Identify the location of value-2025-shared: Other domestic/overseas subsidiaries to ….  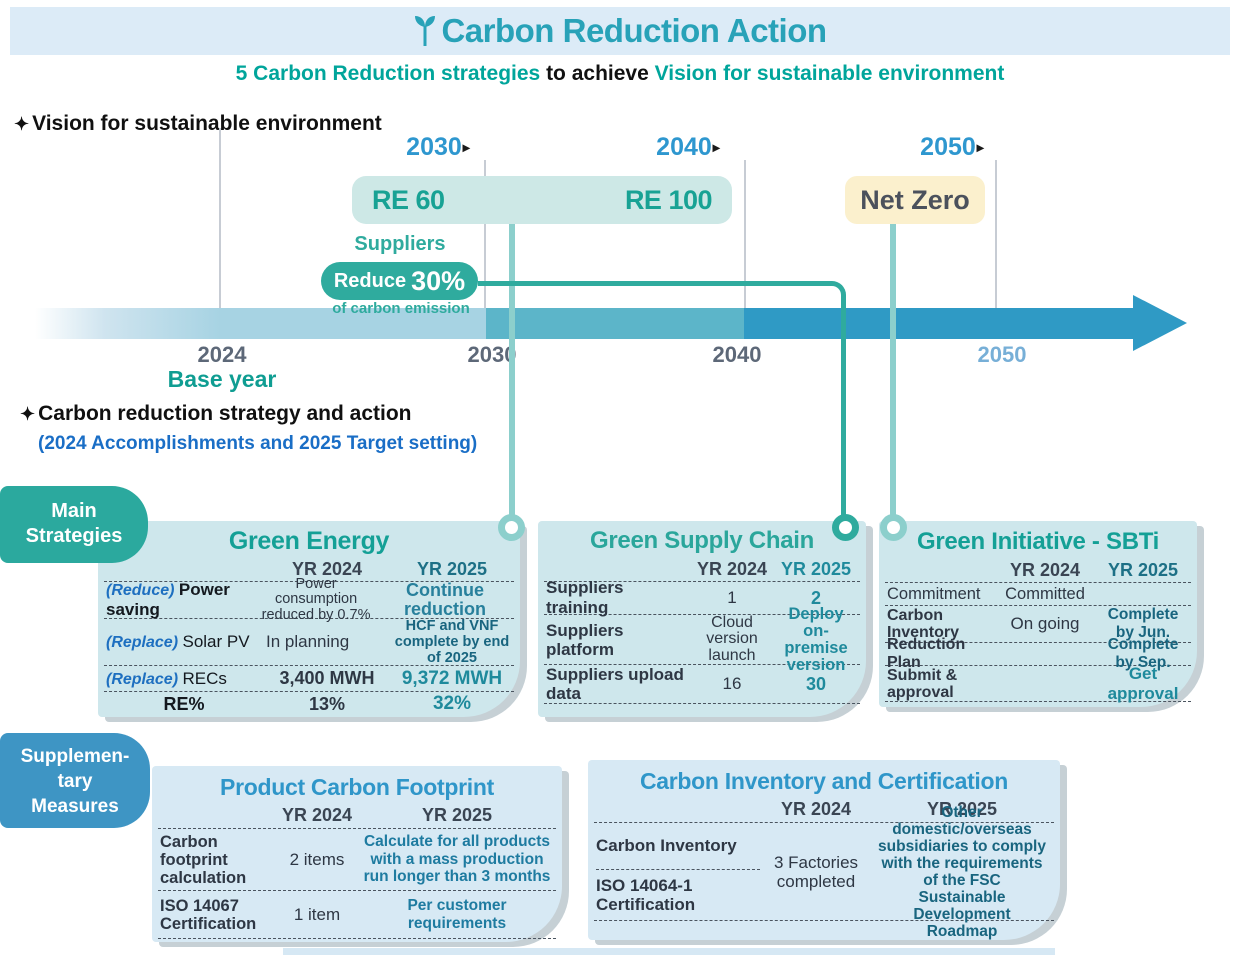
(962, 871).